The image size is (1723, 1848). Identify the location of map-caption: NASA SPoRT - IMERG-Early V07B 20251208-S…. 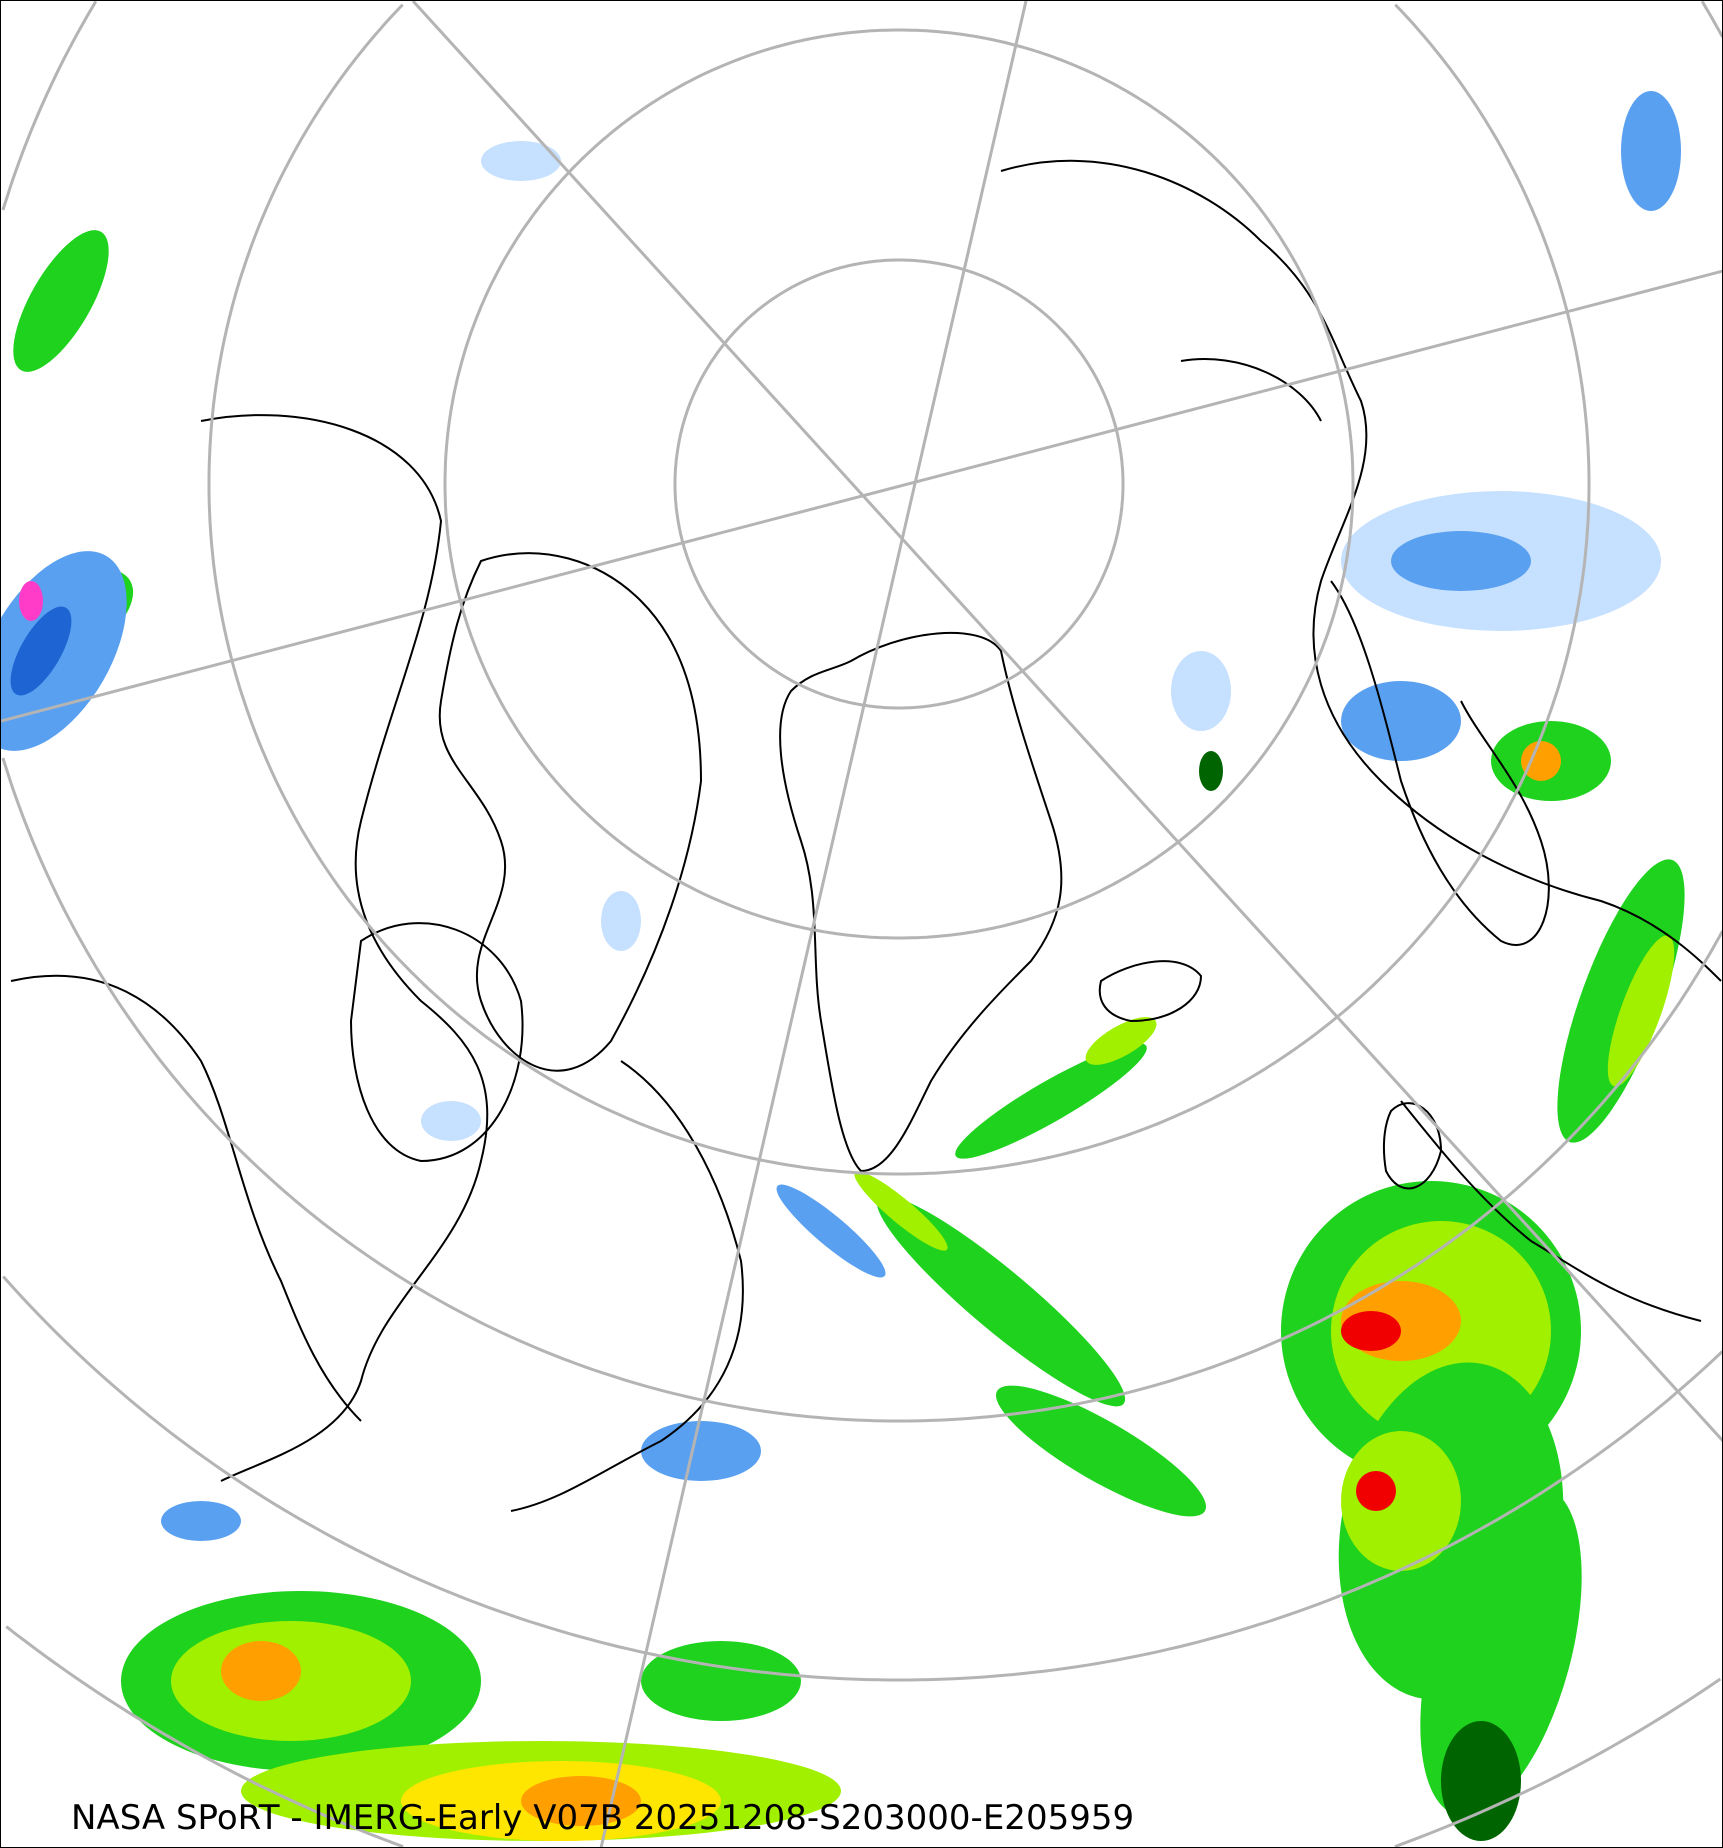
(603, 1818).